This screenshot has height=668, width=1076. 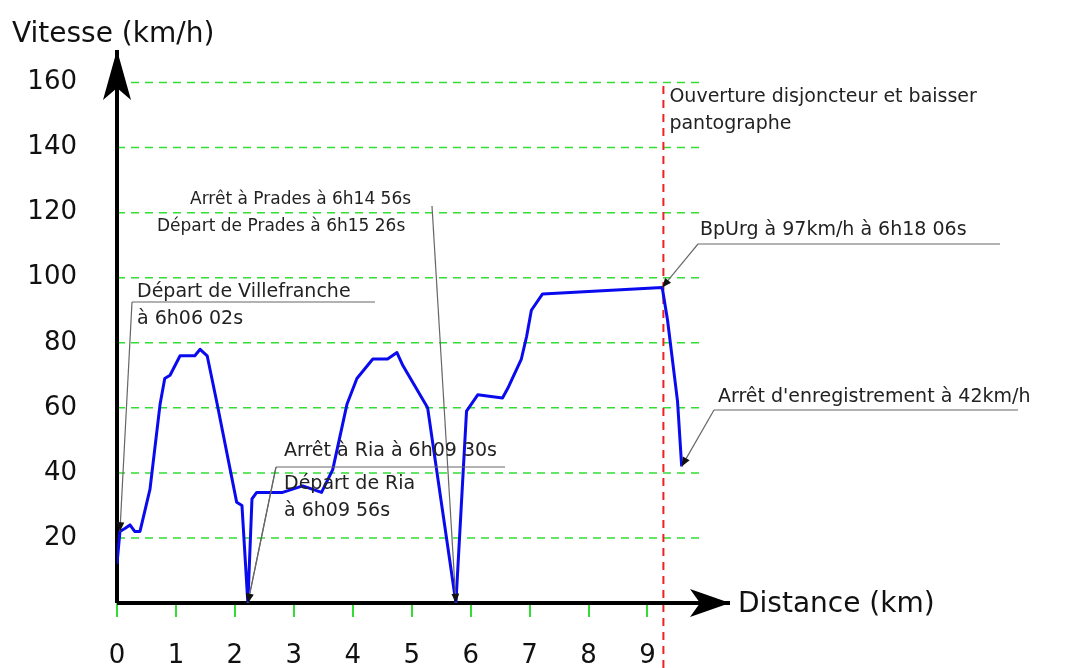 I want to click on annotation: BpUrg à 97km/h à 6h18 06s, so click(x=833, y=228).